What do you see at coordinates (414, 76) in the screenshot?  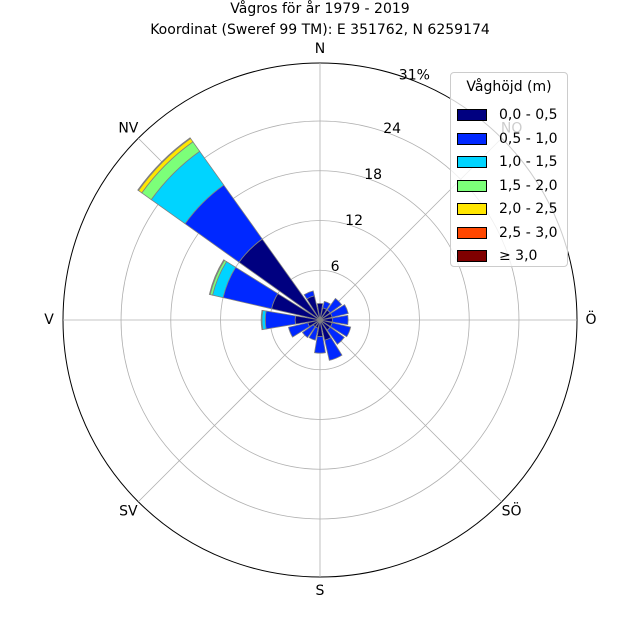 I see `radial-tick-label: 31%` at bounding box center [414, 76].